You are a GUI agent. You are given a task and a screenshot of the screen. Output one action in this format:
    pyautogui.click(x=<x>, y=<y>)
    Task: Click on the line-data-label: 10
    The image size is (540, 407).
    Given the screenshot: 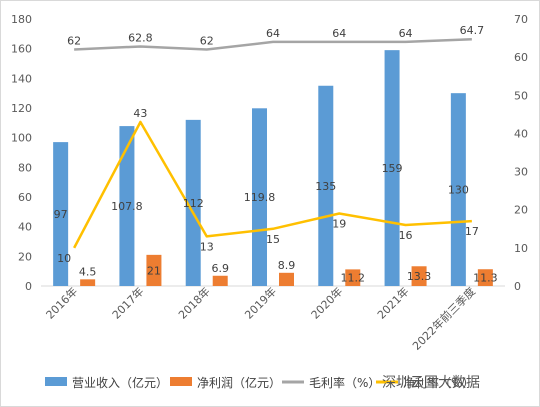 What is the action you would take?
    pyautogui.click(x=64, y=258)
    